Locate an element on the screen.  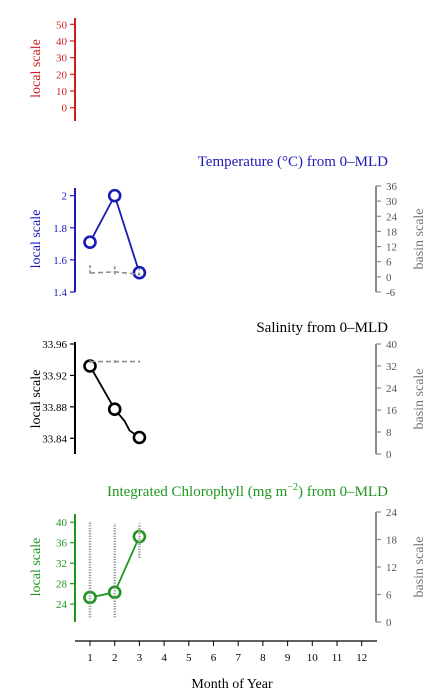
left-tick-label: 1.8 is located at coordinates (60, 229).